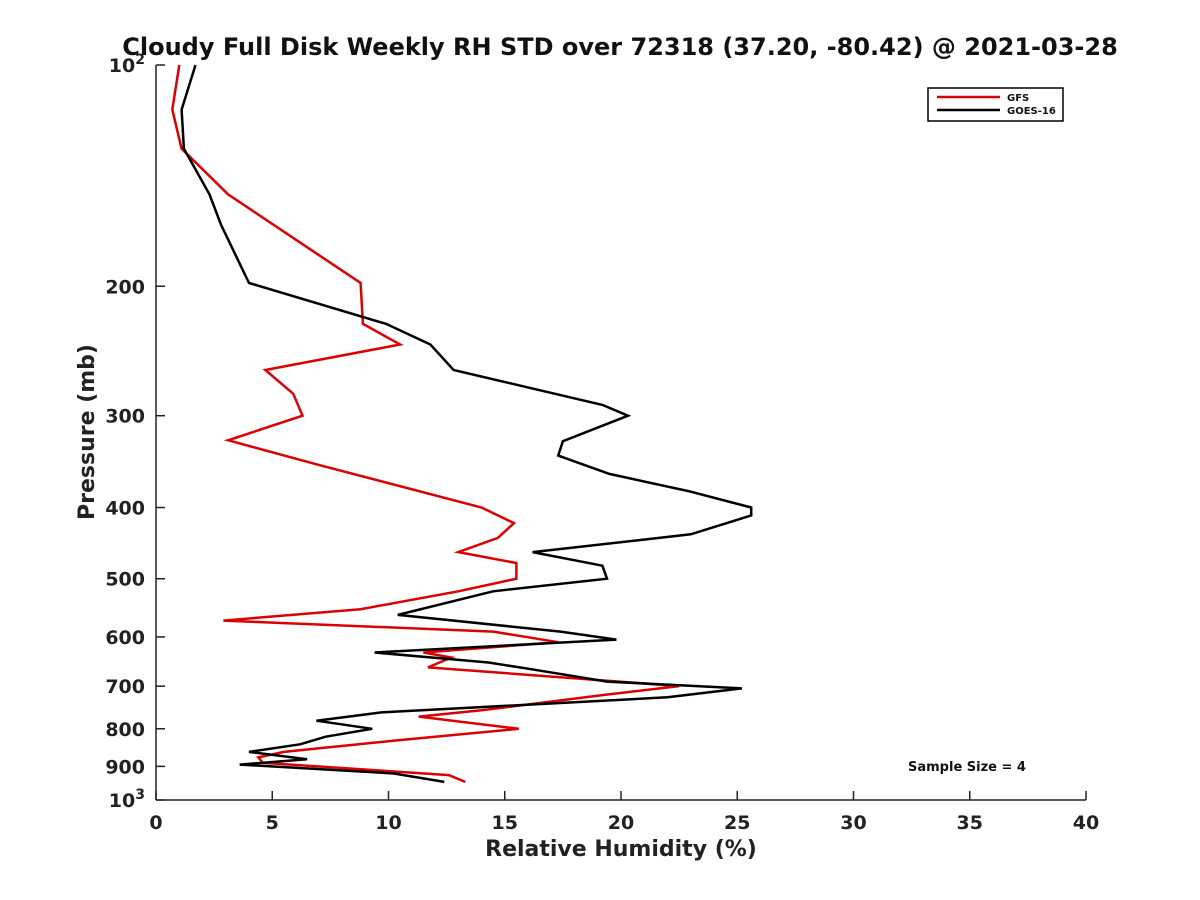 The image size is (1200, 900). What do you see at coordinates (87, 432) in the screenshot?
I see `y-axis-label: Pressure (mb)` at bounding box center [87, 432].